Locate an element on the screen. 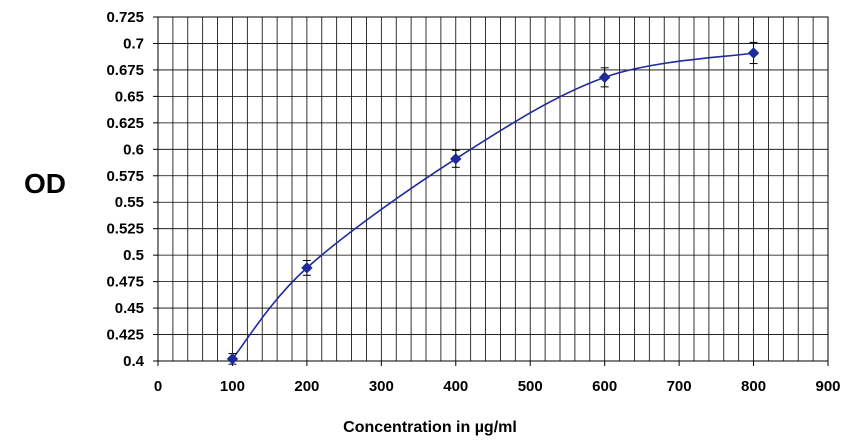 Image resolution: width=852 pixels, height=442 pixels. y-tick-label: 0.65 is located at coordinates (129, 96).